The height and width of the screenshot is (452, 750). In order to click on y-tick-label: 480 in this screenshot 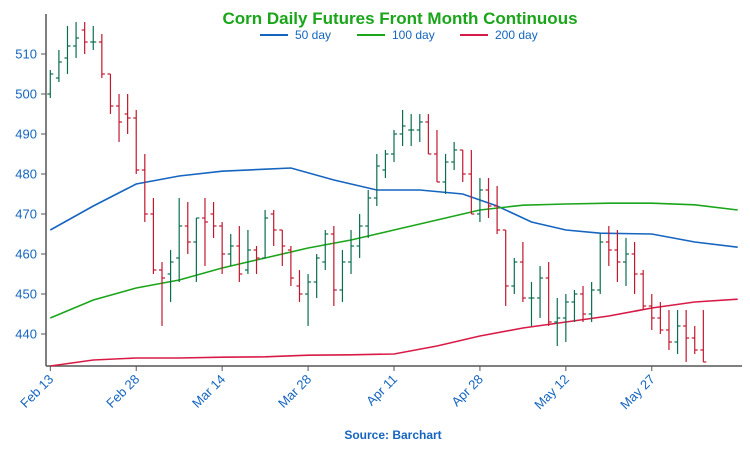, I will do `click(26, 174)`.